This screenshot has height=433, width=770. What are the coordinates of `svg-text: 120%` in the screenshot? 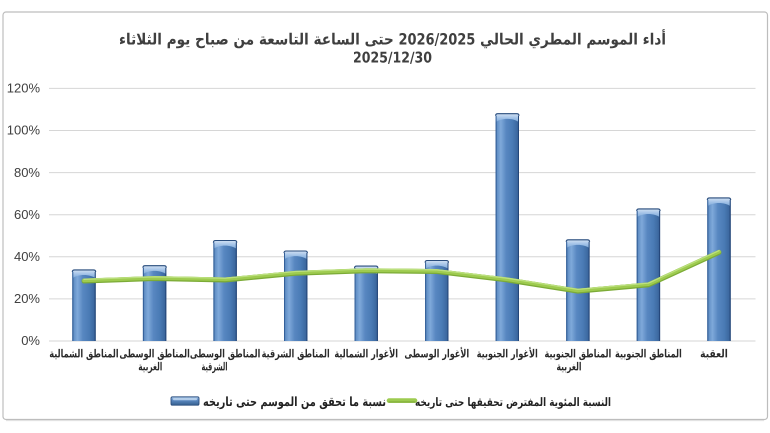 It's located at (24, 88).